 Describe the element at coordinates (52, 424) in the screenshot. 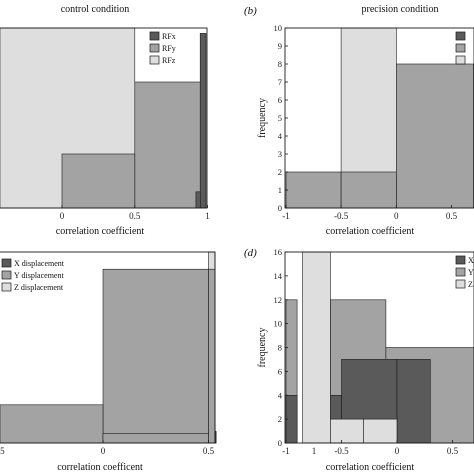

I see `bar-c-s1-b2` at that location.